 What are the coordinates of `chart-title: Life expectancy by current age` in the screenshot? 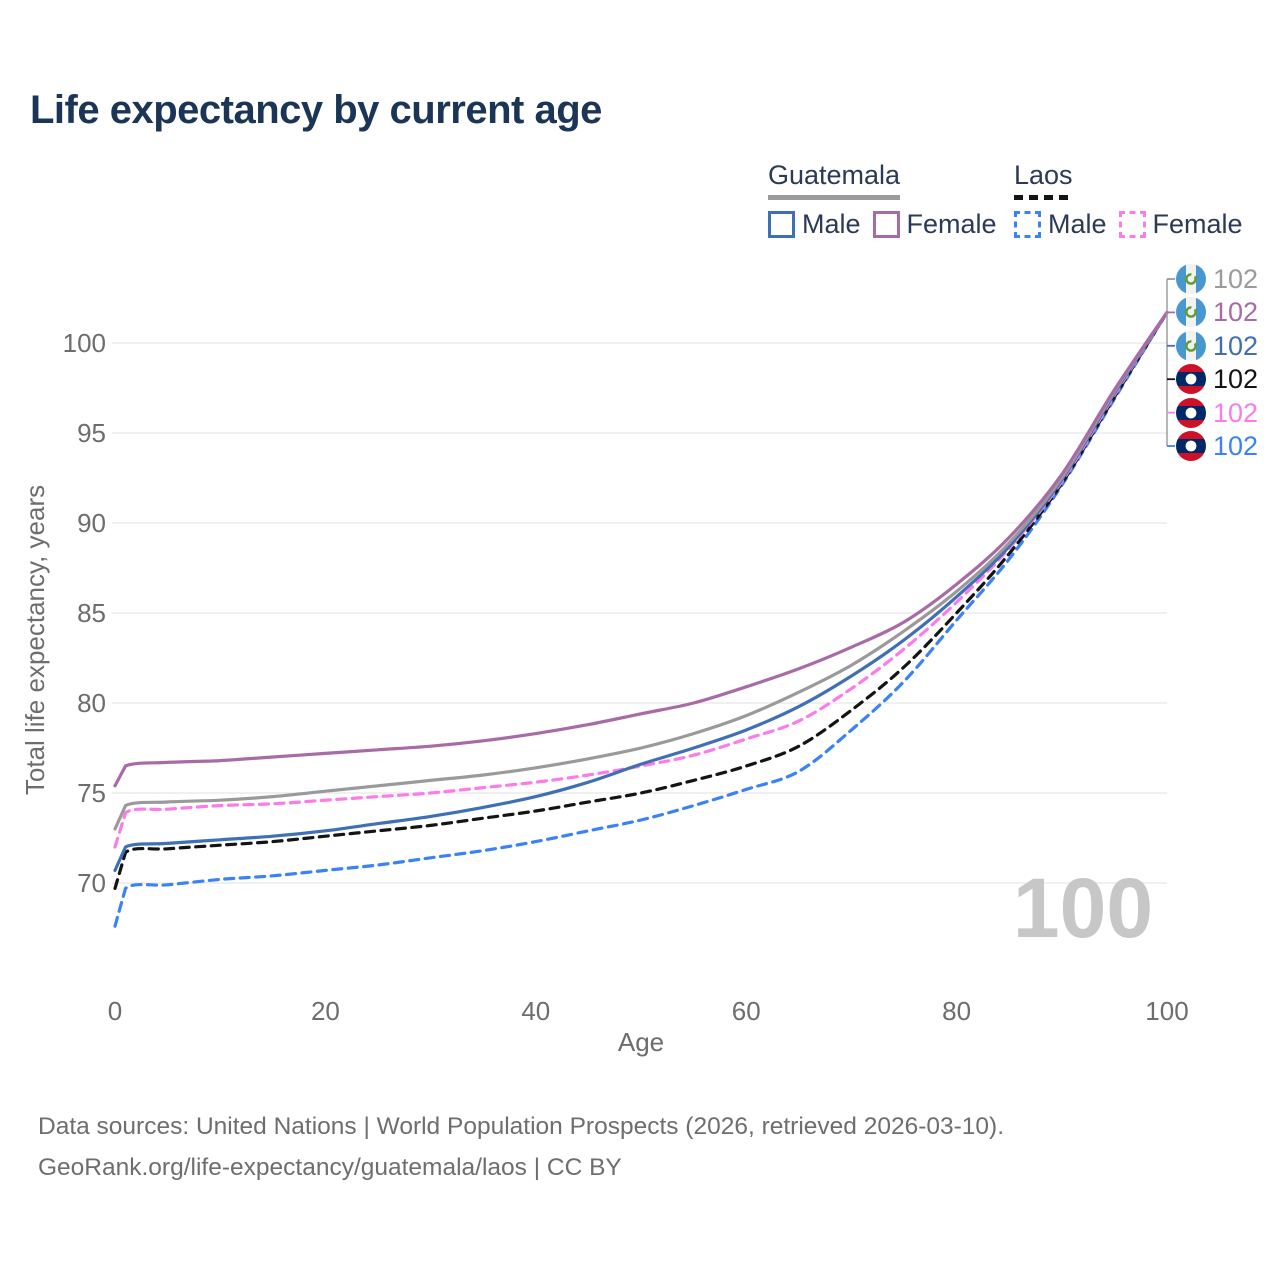 It's located at (316, 110).